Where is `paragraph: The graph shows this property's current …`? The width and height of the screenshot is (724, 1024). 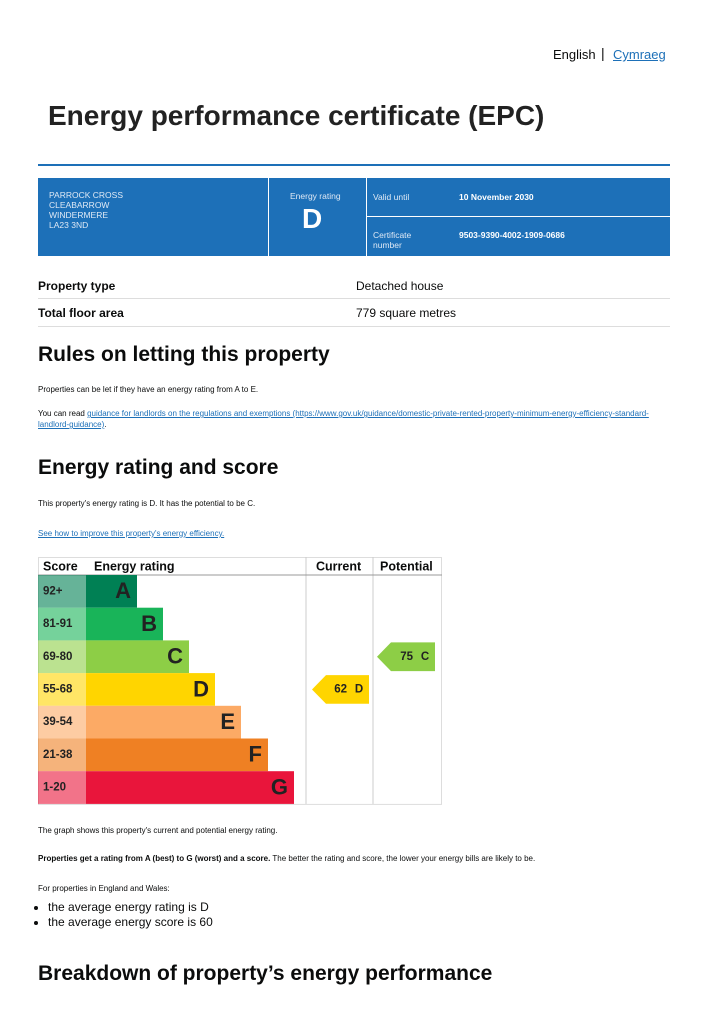 paragraph: The graph shows this property's current … is located at coordinates (158, 830).